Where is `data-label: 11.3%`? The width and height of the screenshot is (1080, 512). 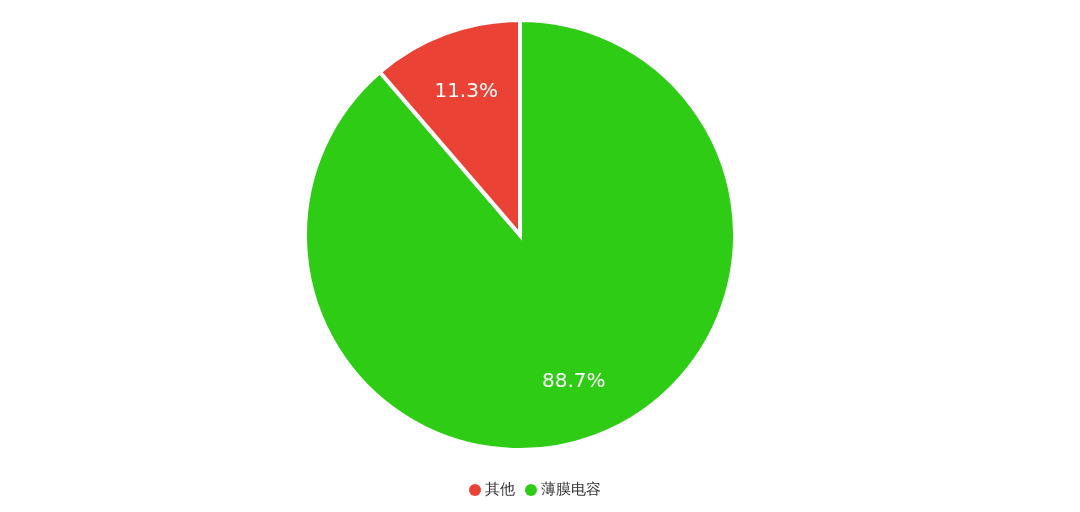
data-label: 11.3% is located at coordinates (466, 89).